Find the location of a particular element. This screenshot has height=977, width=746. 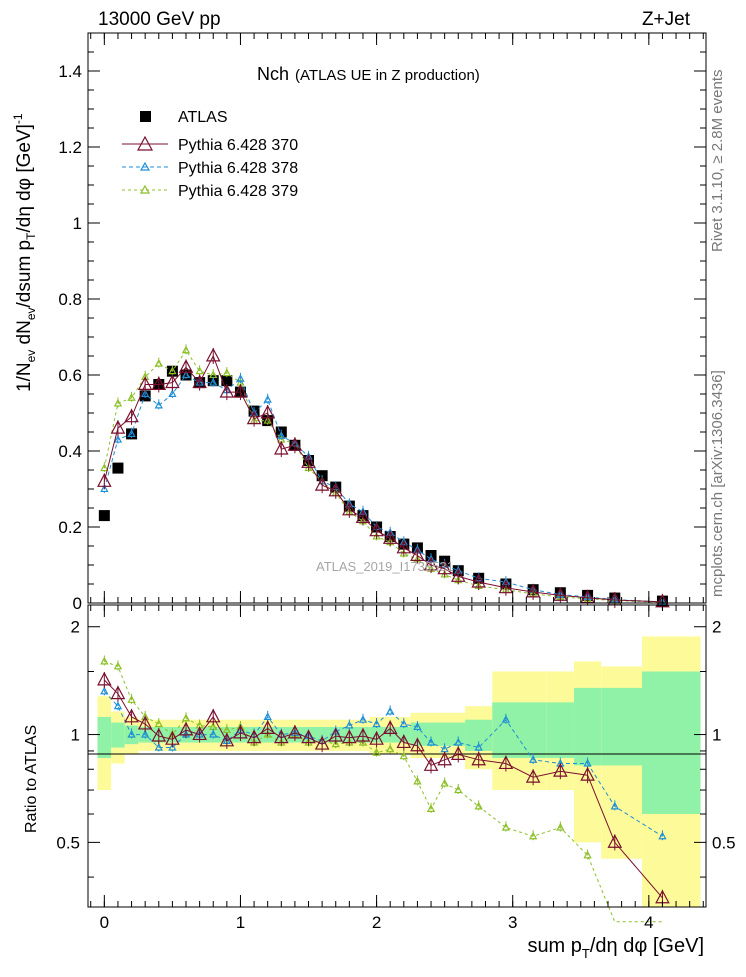

ratio-ytick-label-0: 0.5 is located at coordinates (68, 842).